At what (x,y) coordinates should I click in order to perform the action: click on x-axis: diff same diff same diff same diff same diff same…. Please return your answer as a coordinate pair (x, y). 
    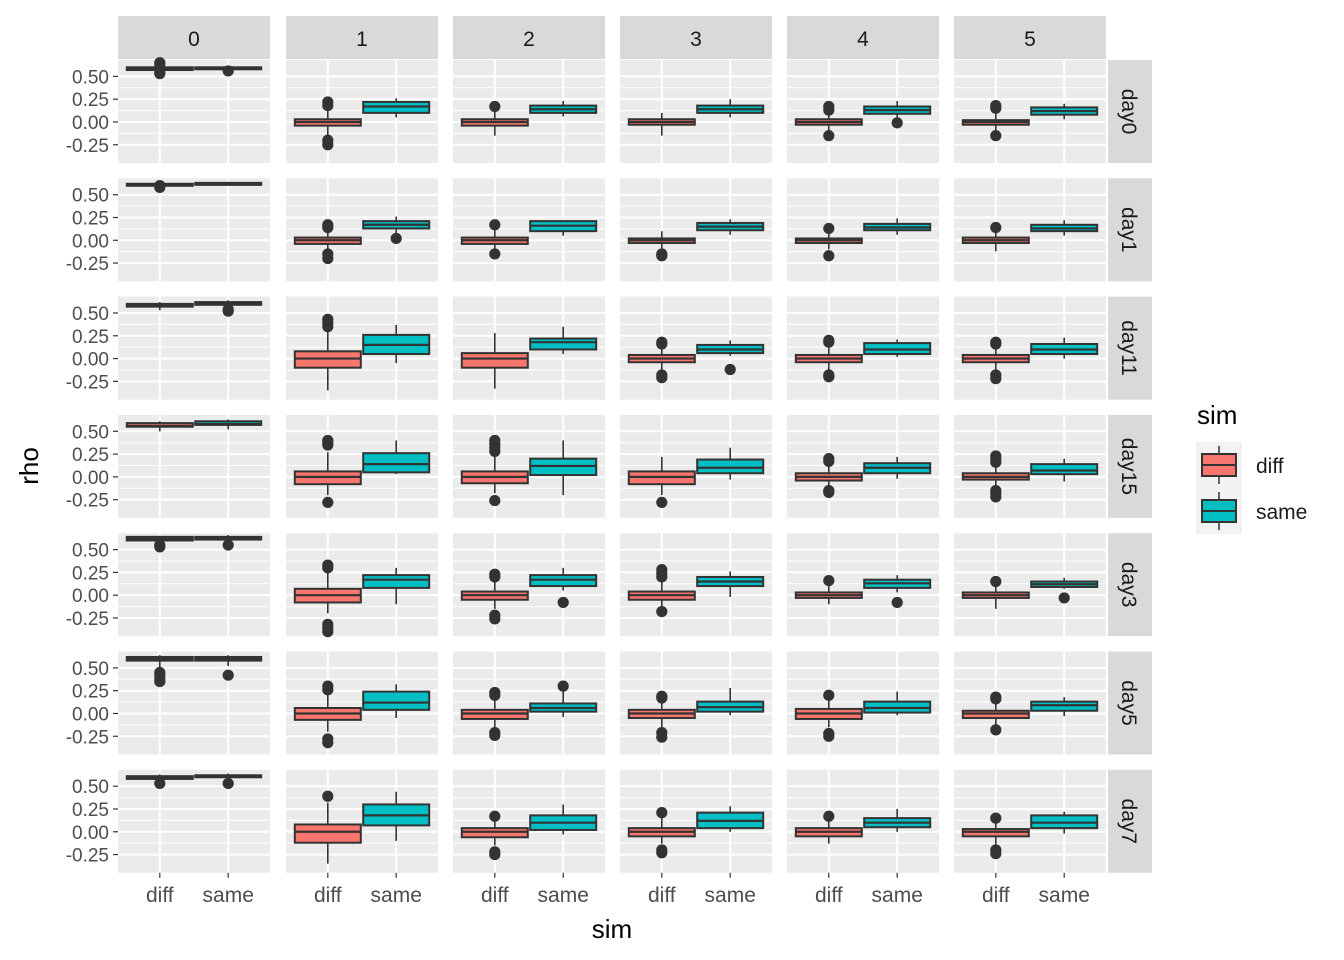
    Looking at the image, I should click on (618, 889).